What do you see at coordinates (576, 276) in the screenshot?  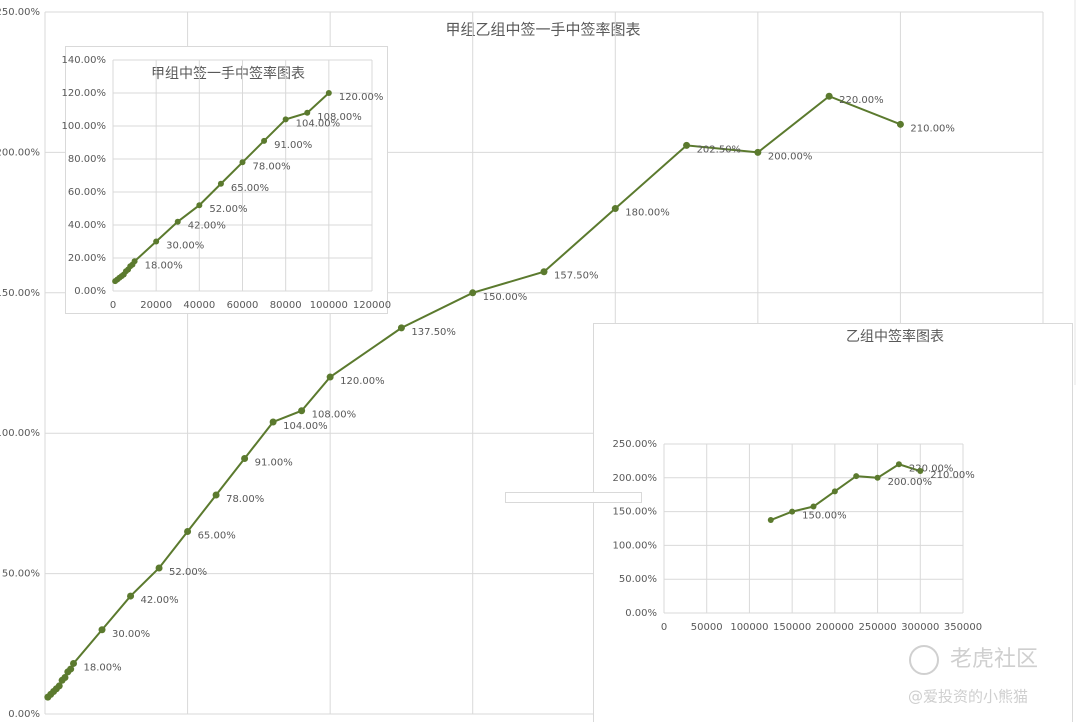 I see `data-label: 157.50%` at bounding box center [576, 276].